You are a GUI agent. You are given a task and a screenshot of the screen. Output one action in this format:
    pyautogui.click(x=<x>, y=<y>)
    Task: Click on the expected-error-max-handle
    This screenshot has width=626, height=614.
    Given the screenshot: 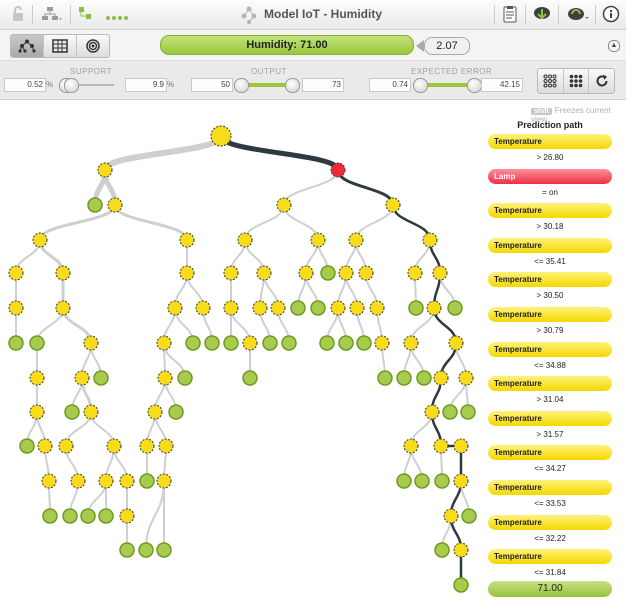 What is the action you would take?
    pyautogui.click(x=474, y=85)
    